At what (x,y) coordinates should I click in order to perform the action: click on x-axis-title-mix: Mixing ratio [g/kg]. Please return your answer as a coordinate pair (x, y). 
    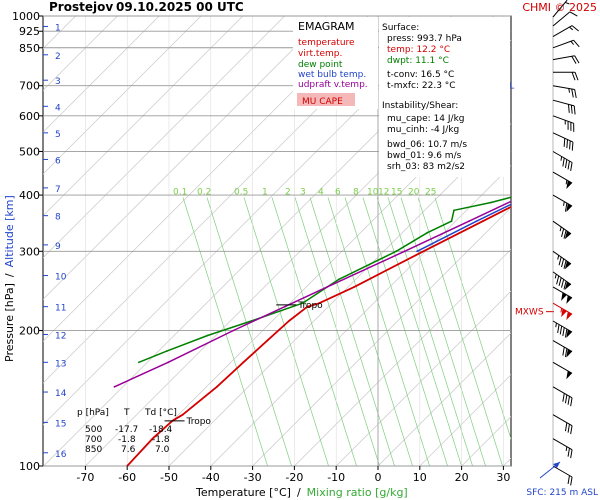
    Looking at the image, I should click on (357, 492).